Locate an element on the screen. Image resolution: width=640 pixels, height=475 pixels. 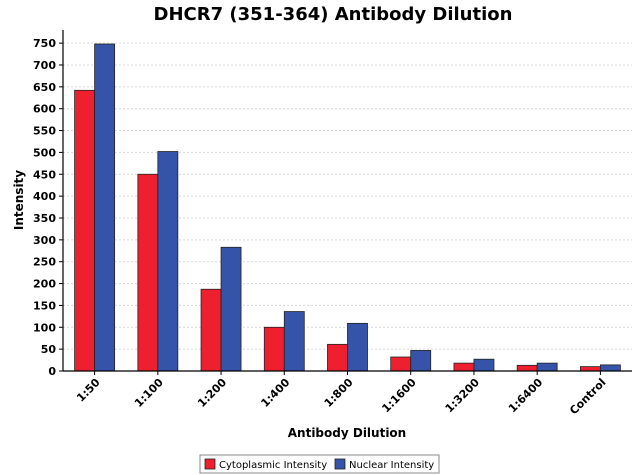
y-axis-label: Intensity is located at coordinates (19, 200).